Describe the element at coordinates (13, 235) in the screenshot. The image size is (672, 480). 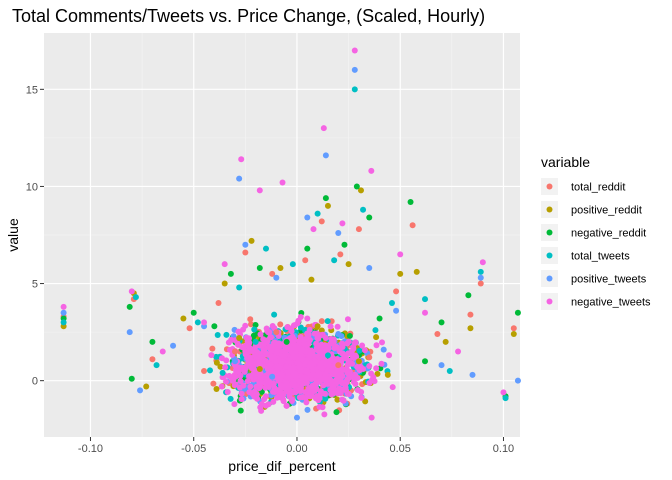
I see `y-axis-title: value` at that location.